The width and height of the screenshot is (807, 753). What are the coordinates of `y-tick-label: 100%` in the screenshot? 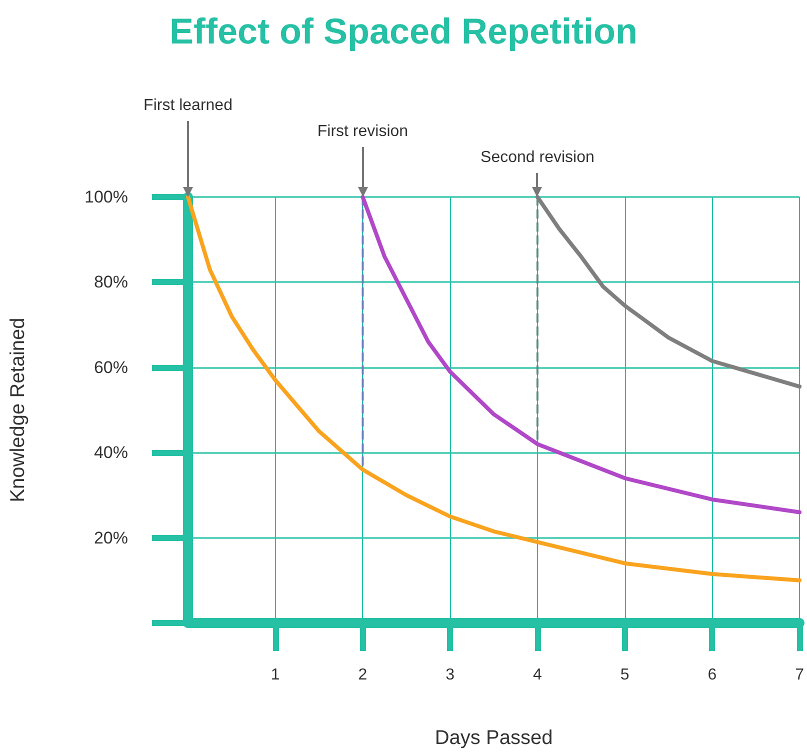 It's located at (106, 197).